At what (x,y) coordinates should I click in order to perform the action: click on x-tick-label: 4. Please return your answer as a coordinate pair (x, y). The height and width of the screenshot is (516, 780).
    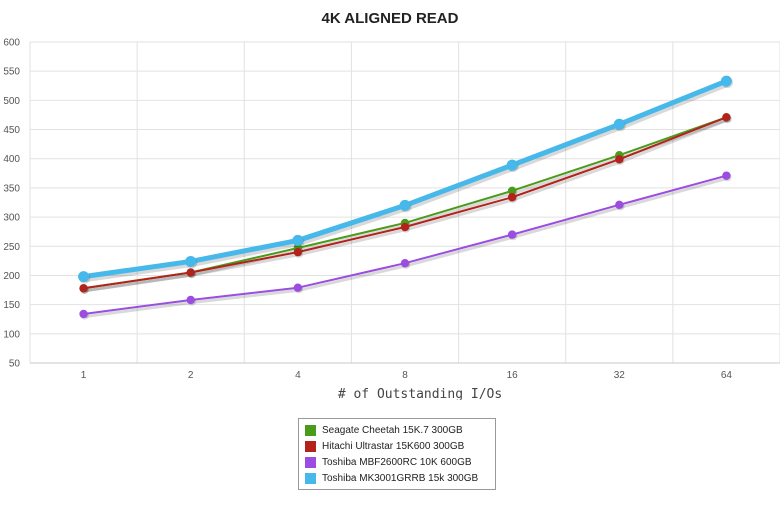
    Looking at the image, I should click on (298, 375).